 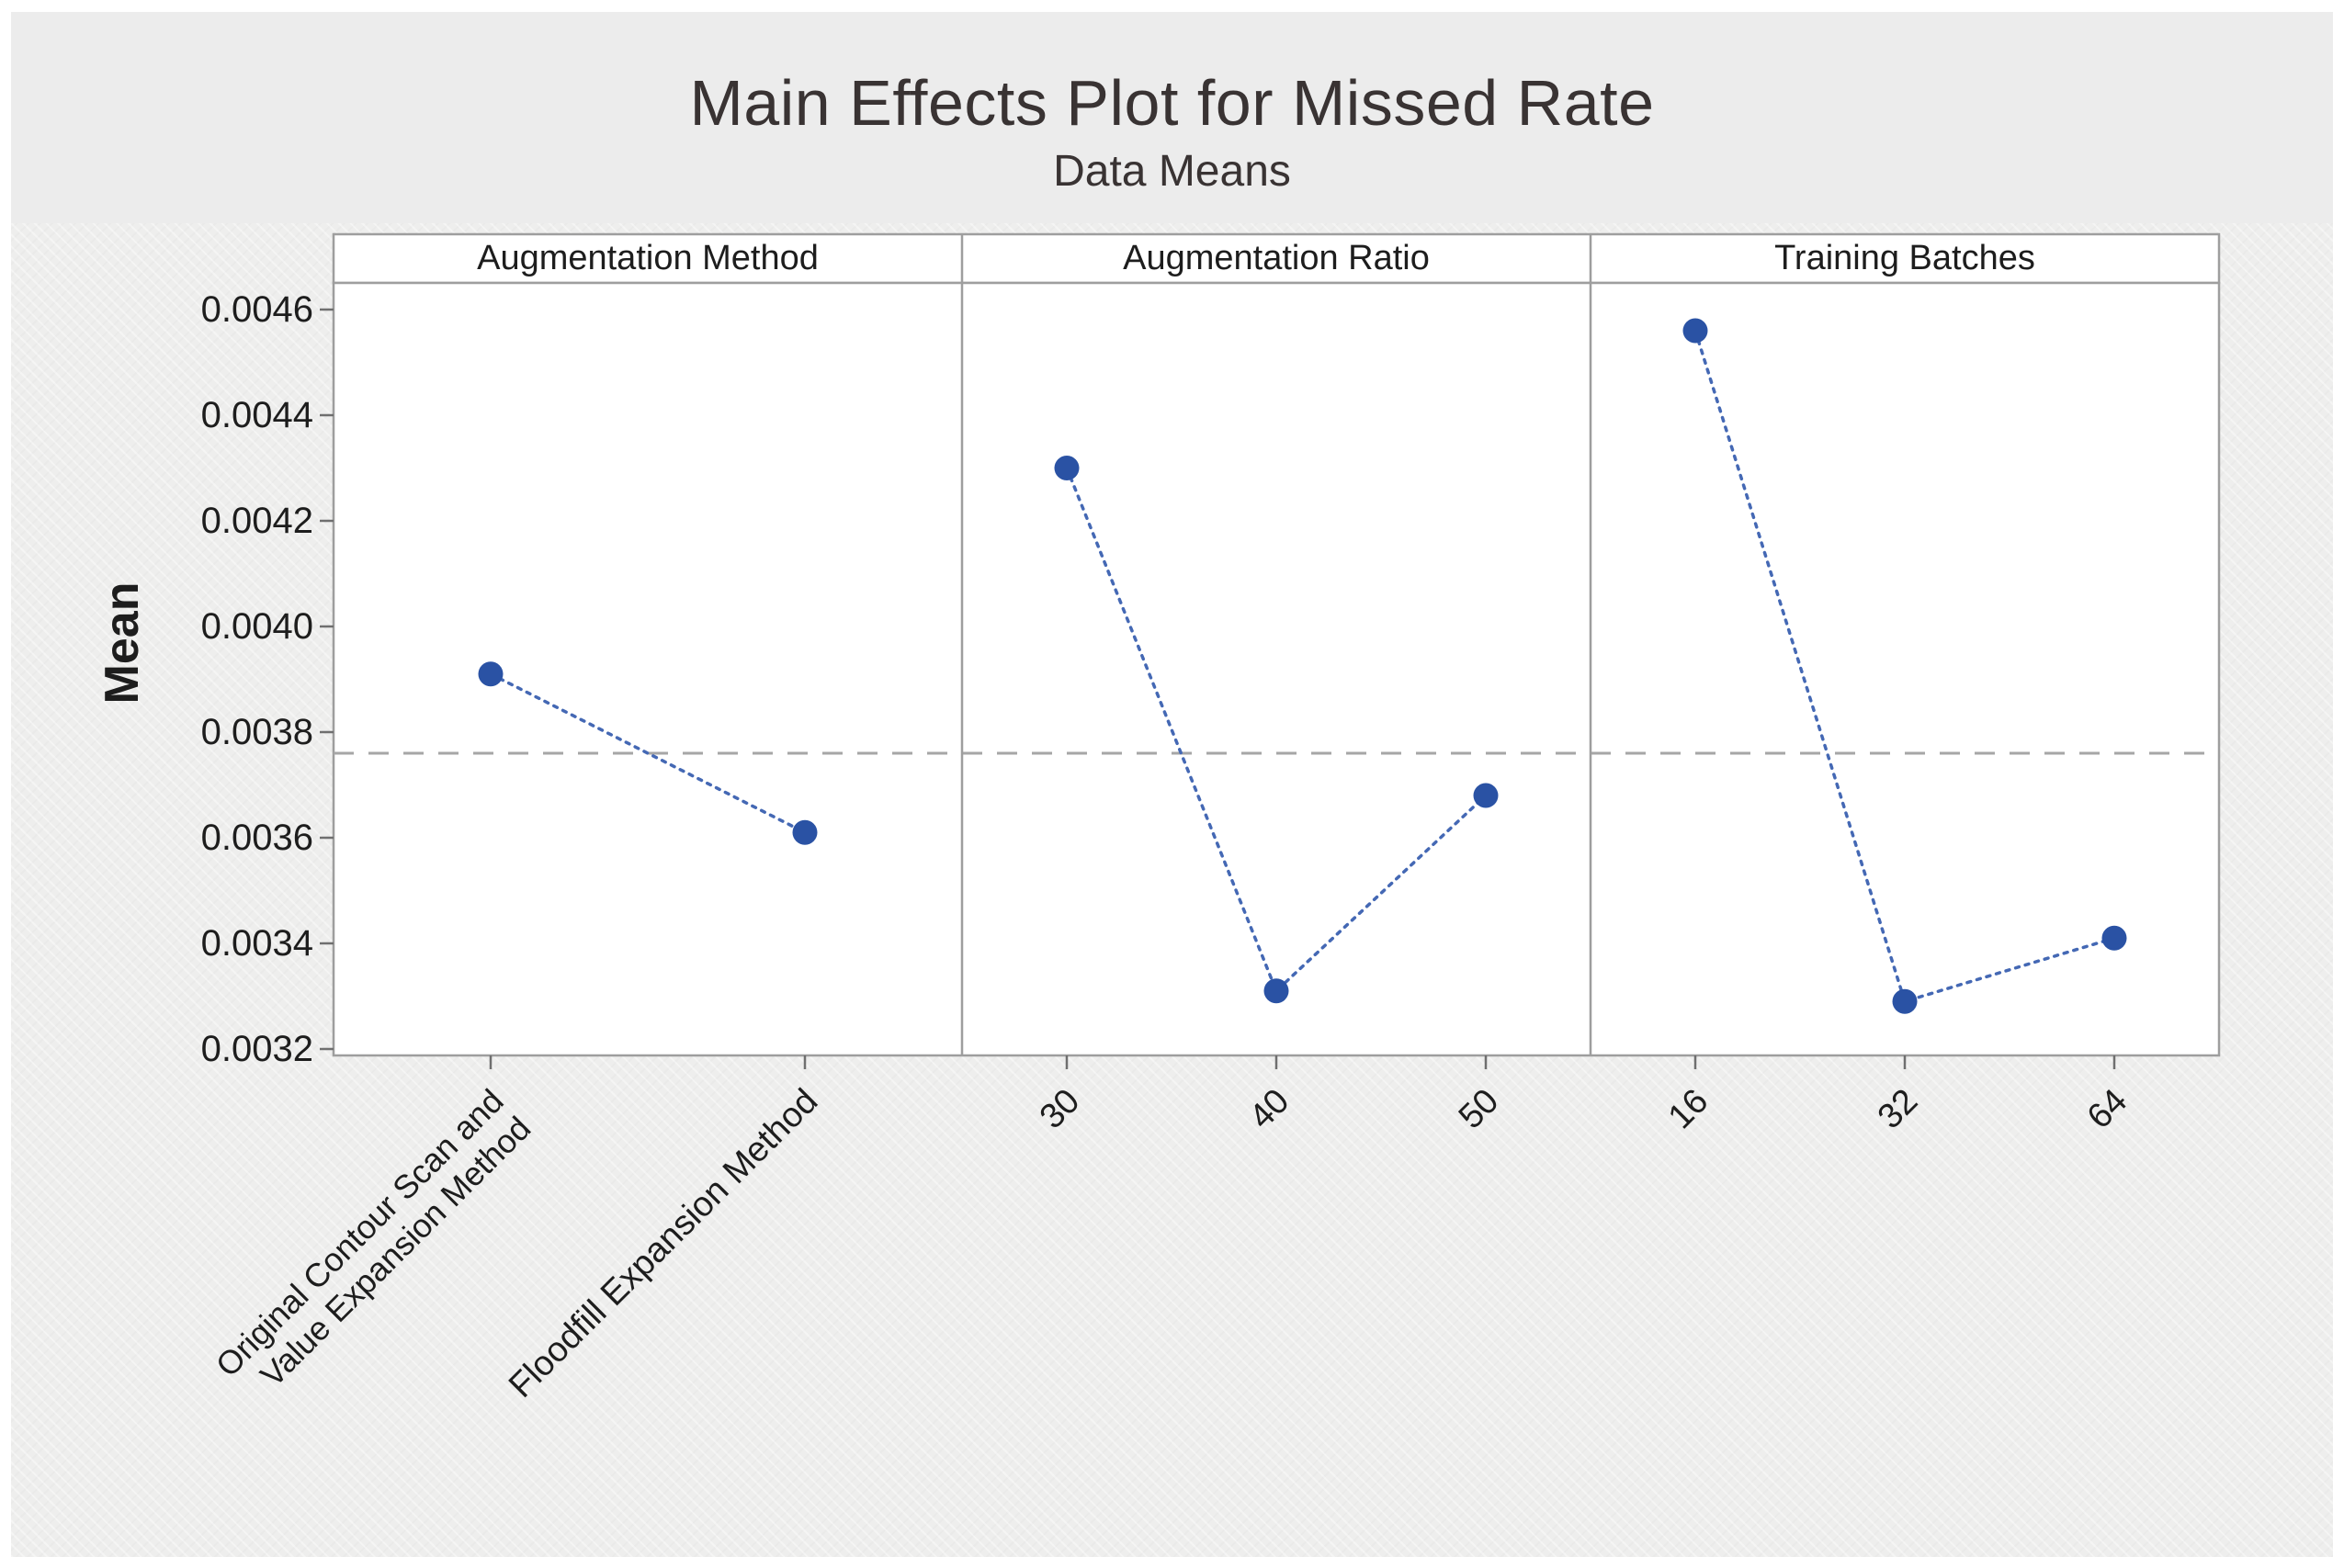 I want to click on x-tick-label: 32, so click(x=1898, y=1109).